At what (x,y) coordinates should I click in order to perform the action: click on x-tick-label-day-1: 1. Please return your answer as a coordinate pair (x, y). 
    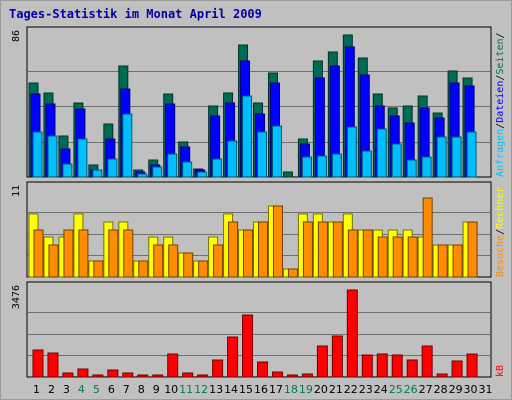
    Looking at the image, I should click on (36, 389).